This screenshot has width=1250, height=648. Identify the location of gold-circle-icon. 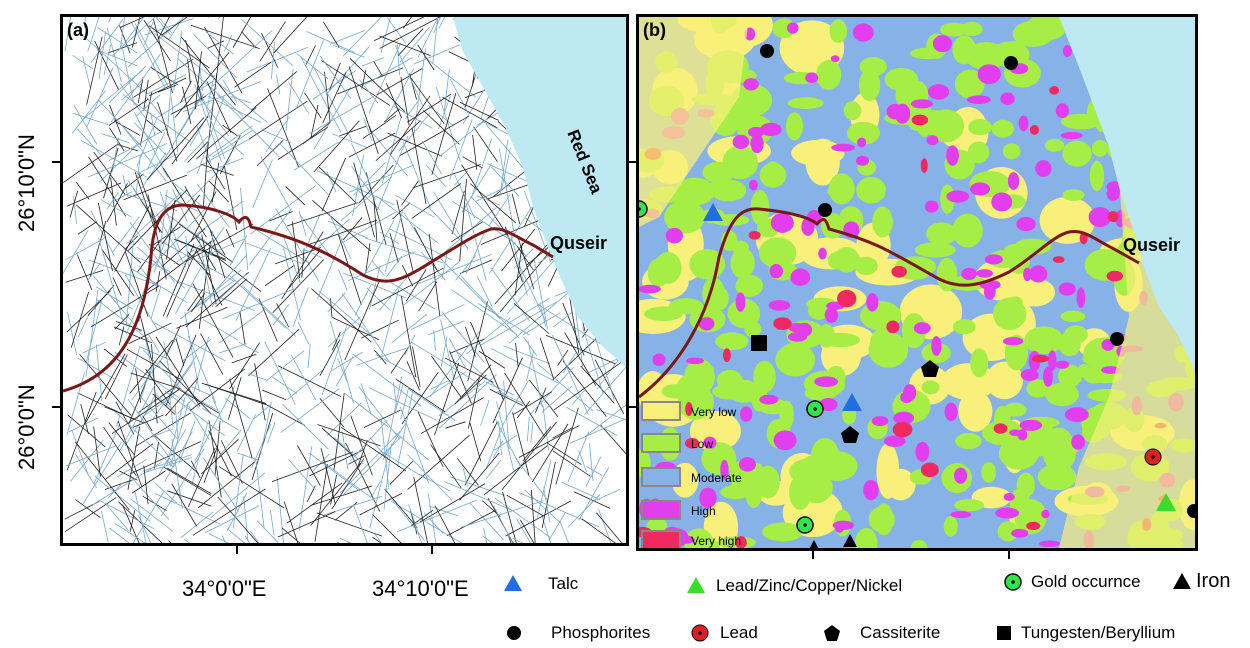
(1013, 582).